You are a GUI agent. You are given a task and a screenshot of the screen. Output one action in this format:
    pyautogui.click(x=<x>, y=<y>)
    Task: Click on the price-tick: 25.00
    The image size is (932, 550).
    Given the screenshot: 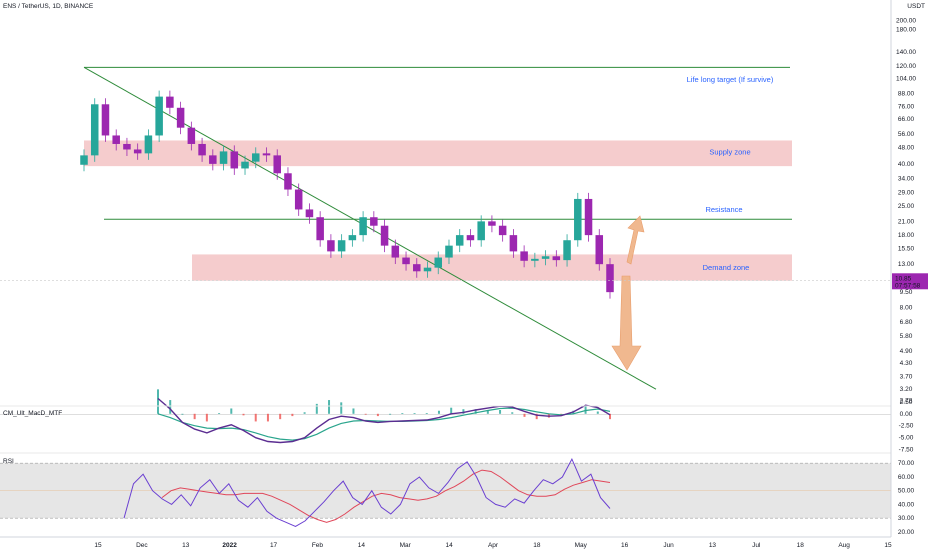 What is the action you would take?
    pyautogui.click(x=906, y=206)
    